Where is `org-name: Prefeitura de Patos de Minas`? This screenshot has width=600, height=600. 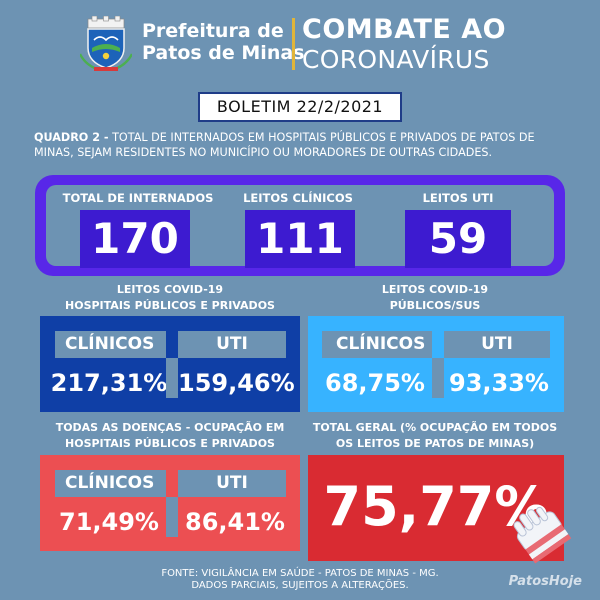 org-name: Prefeitura de Patos de Minas is located at coordinates (223, 42).